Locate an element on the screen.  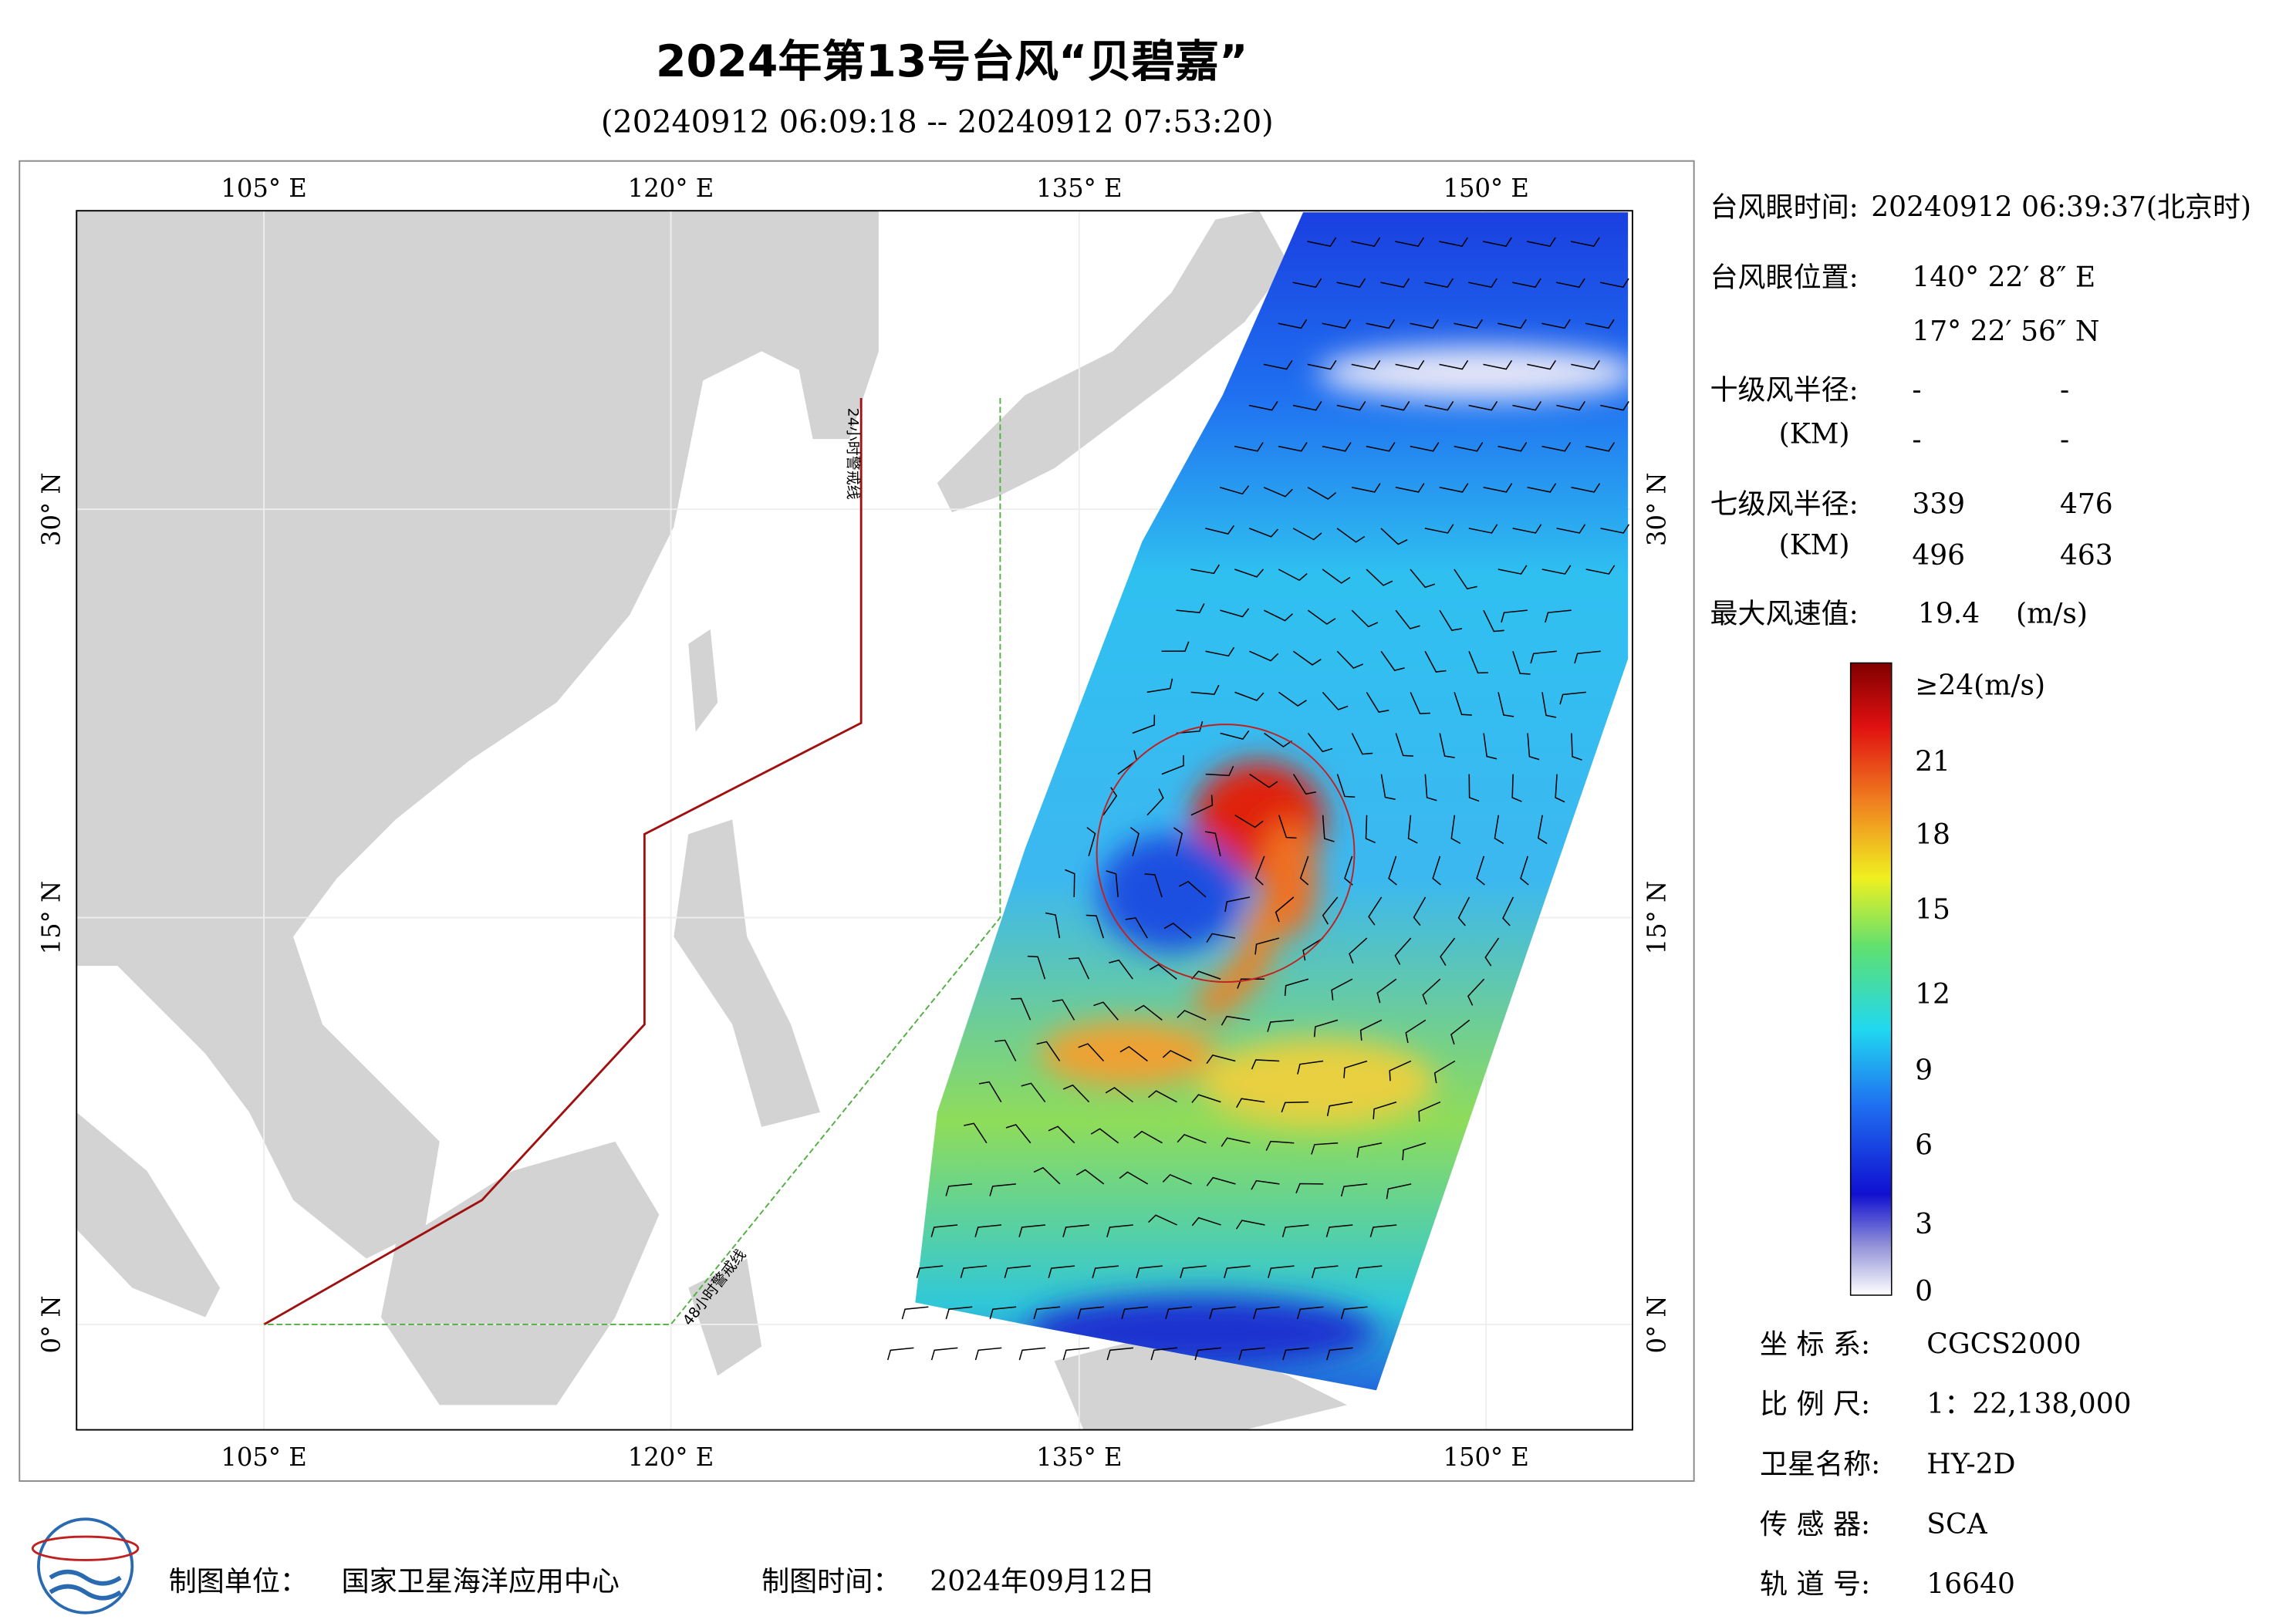
meta-label: 卫星名称: is located at coordinates (1820, 1464).